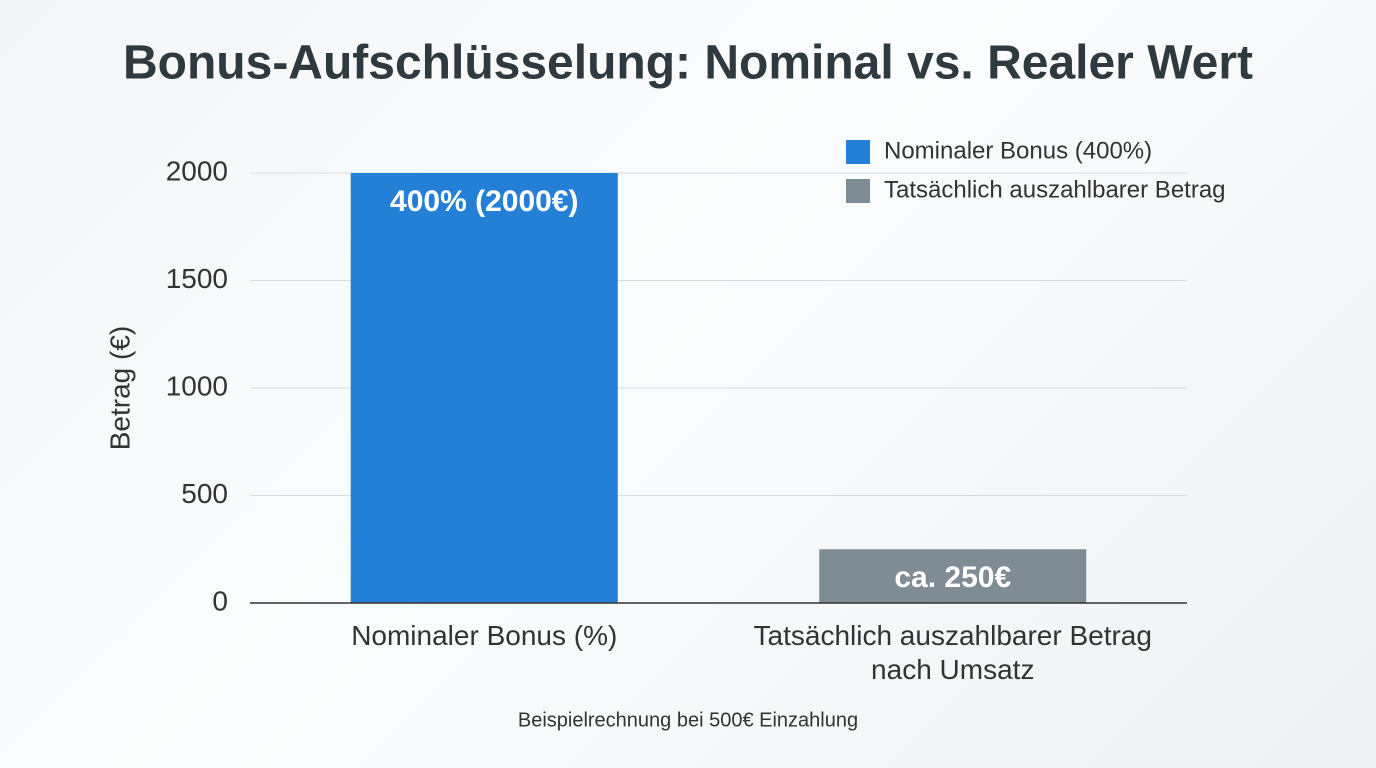 The width and height of the screenshot is (1376, 768). I want to click on y-tick-label: 0, so click(220, 600).